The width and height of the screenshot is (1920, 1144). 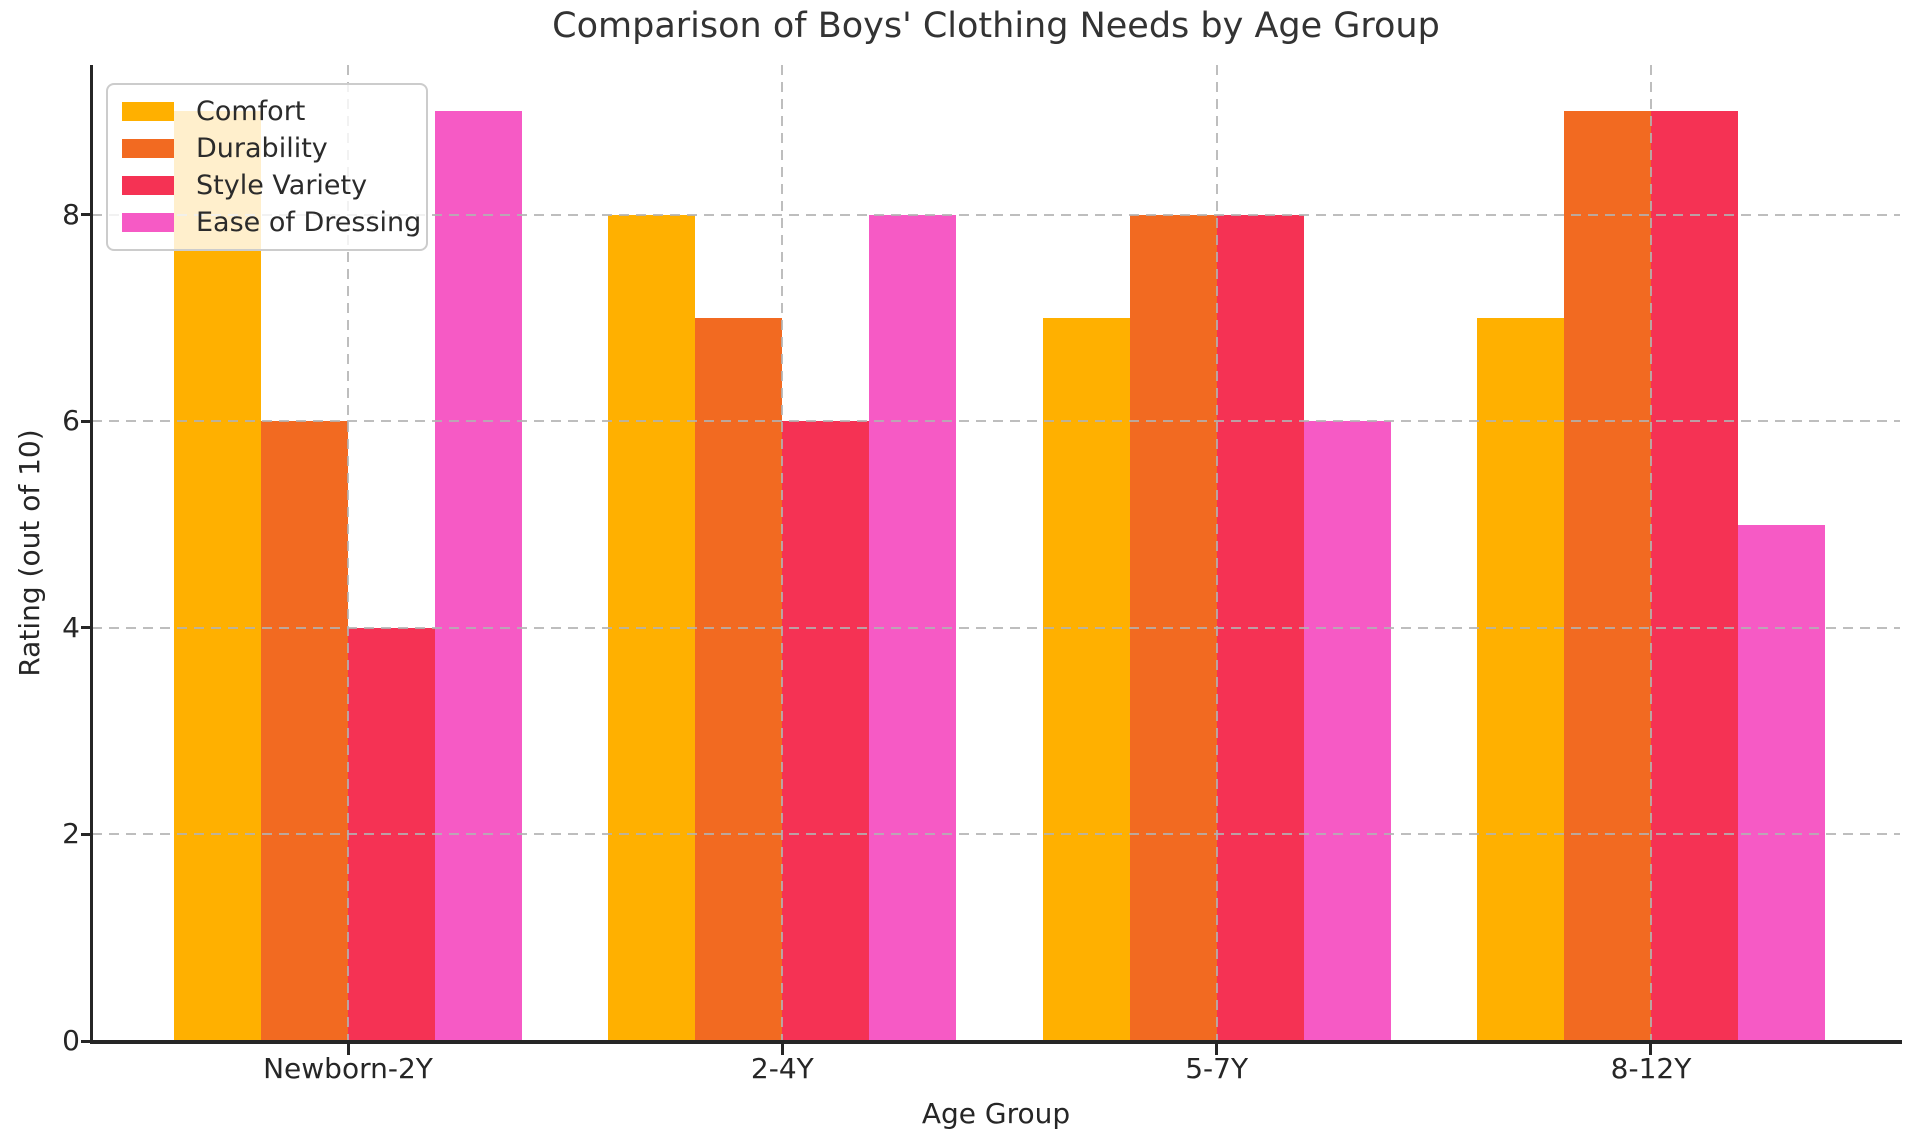 What do you see at coordinates (826, 731) in the screenshot?
I see `bar-style-variety-2-4Y` at bounding box center [826, 731].